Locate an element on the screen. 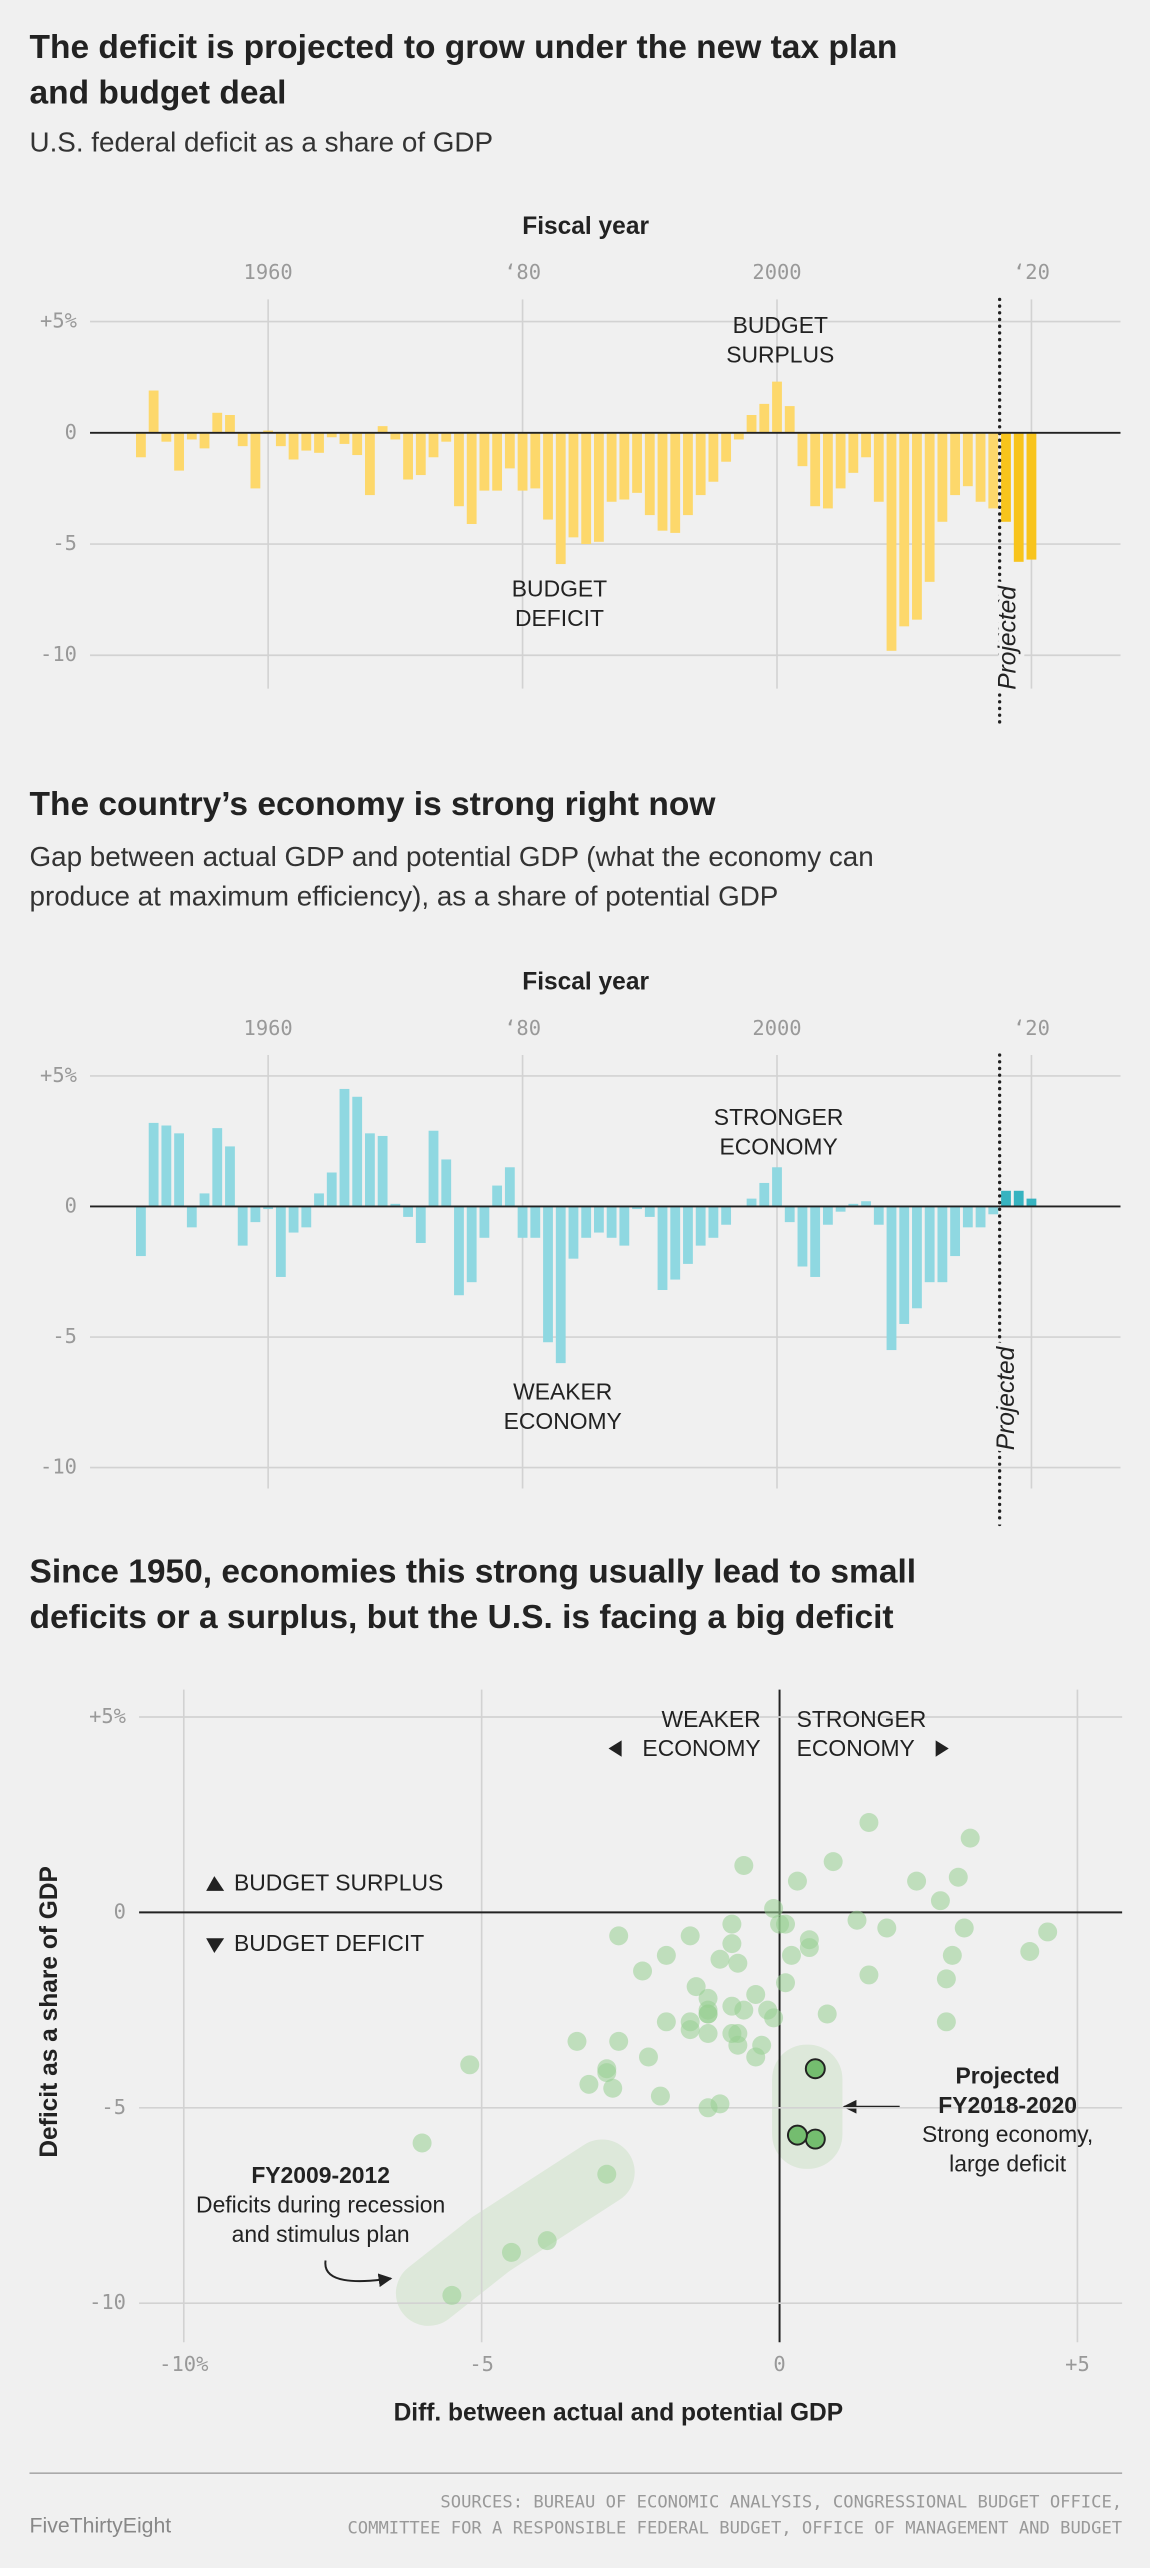  annotation-title: FY2009-2012 is located at coordinates (320, 2175).